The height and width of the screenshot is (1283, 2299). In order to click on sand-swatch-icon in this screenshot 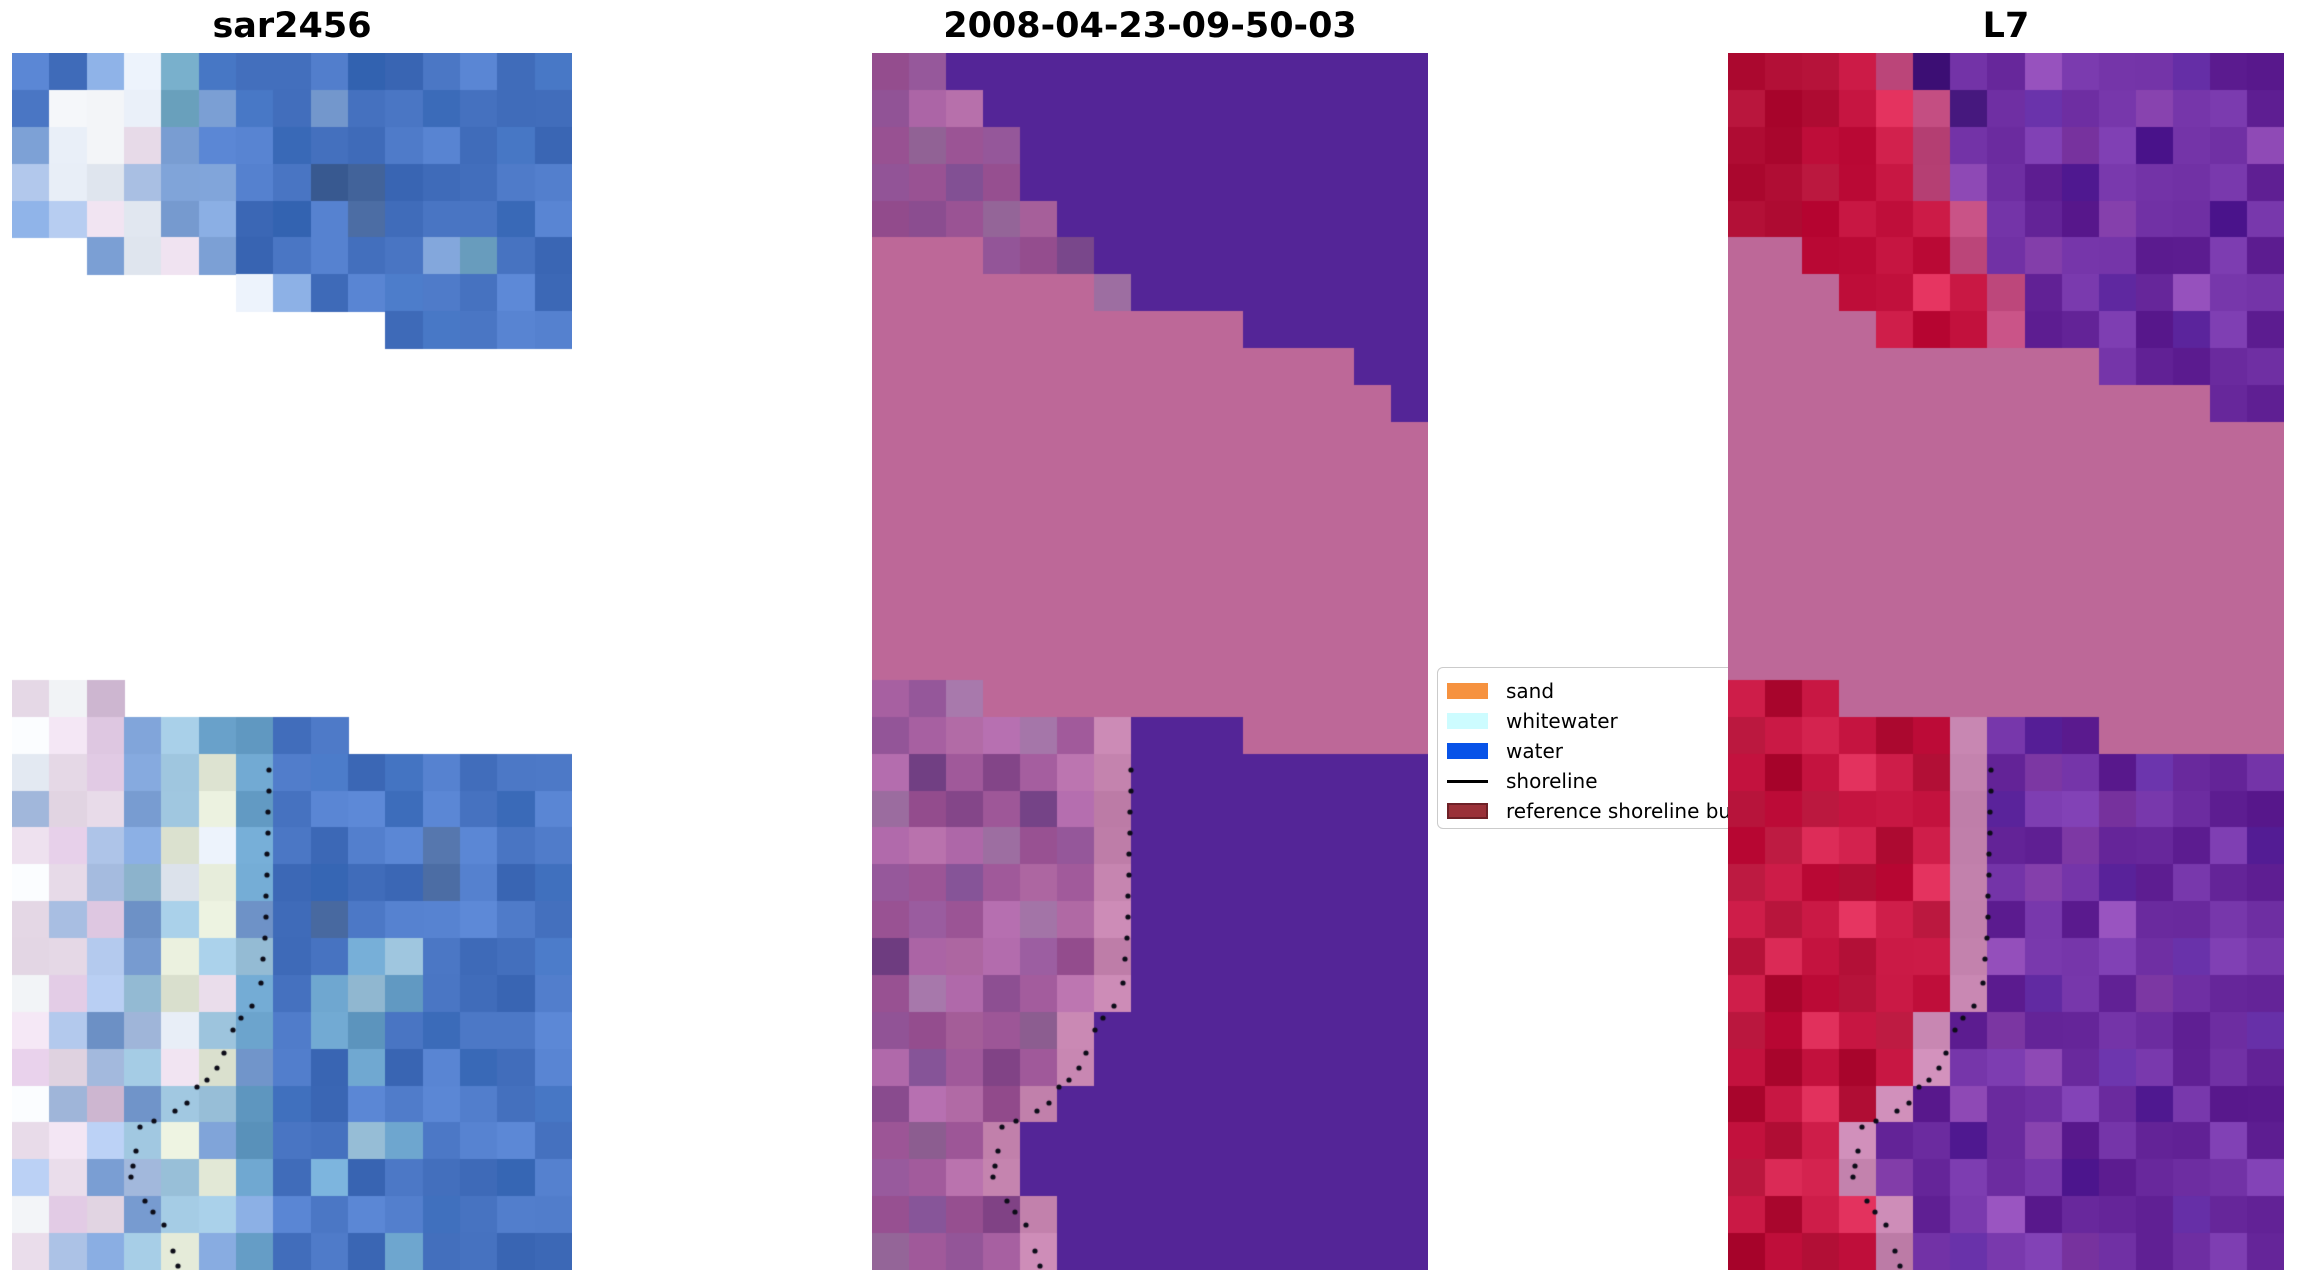, I will do `click(1467, 691)`.